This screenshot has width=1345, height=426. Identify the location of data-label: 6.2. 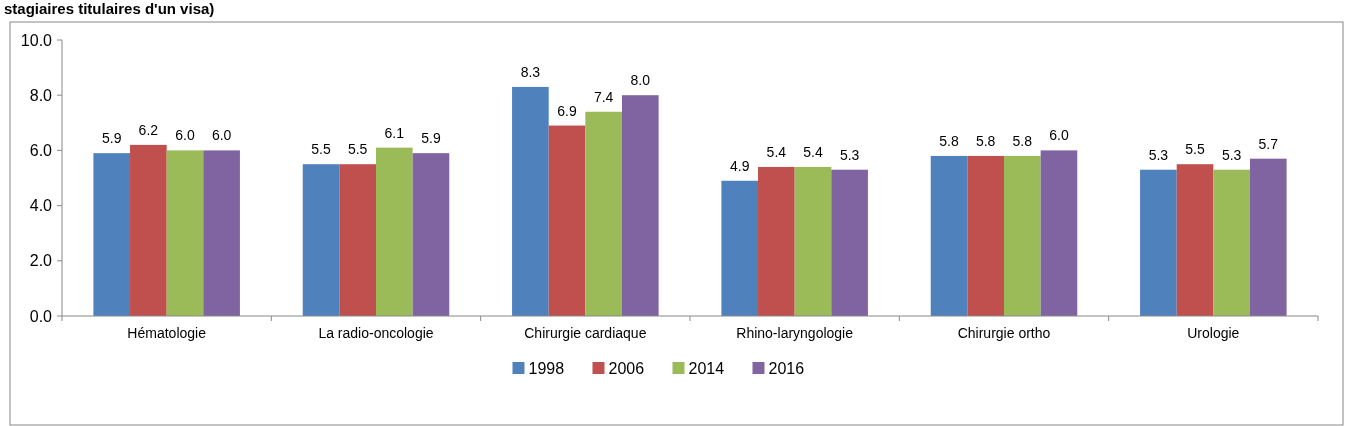
(148, 129).